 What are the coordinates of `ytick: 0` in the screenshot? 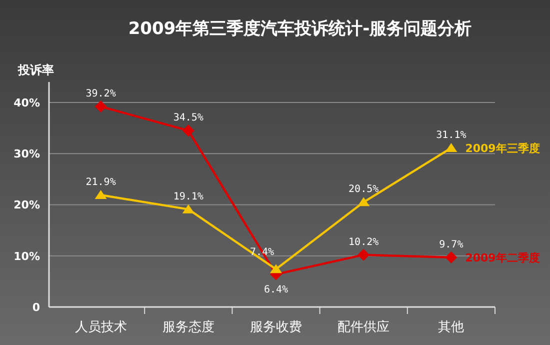 It's located at (36, 307).